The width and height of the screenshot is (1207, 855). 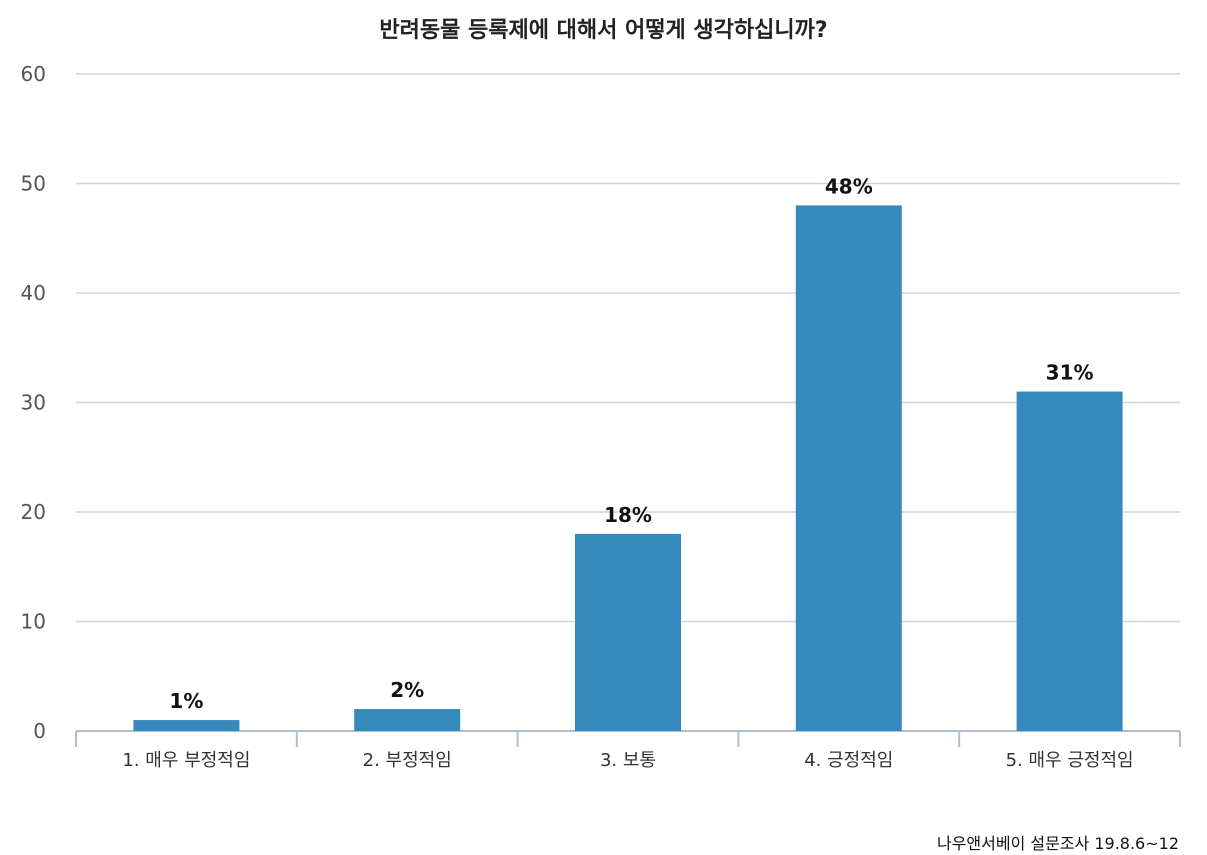 What do you see at coordinates (628, 515) in the screenshot?
I see `data-label: 18%` at bounding box center [628, 515].